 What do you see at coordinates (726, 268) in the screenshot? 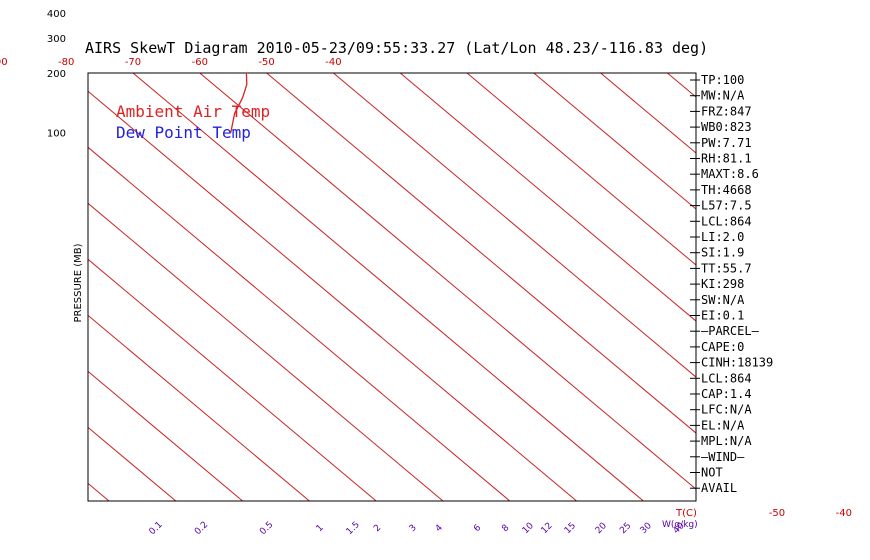
I see `index-label: TT:55.7` at bounding box center [726, 268].